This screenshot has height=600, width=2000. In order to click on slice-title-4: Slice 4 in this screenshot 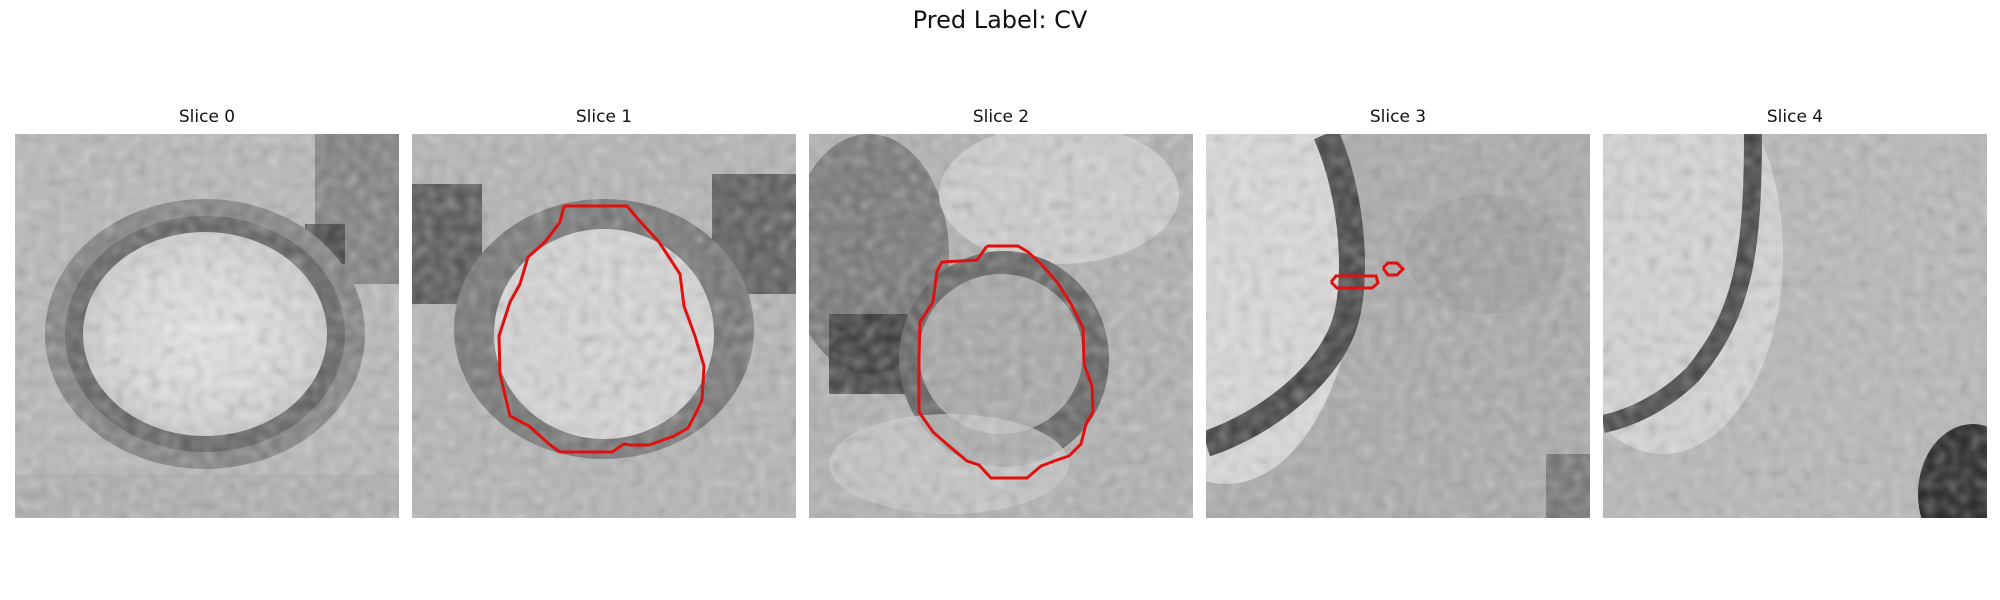, I will do `click(1795, 117)`.